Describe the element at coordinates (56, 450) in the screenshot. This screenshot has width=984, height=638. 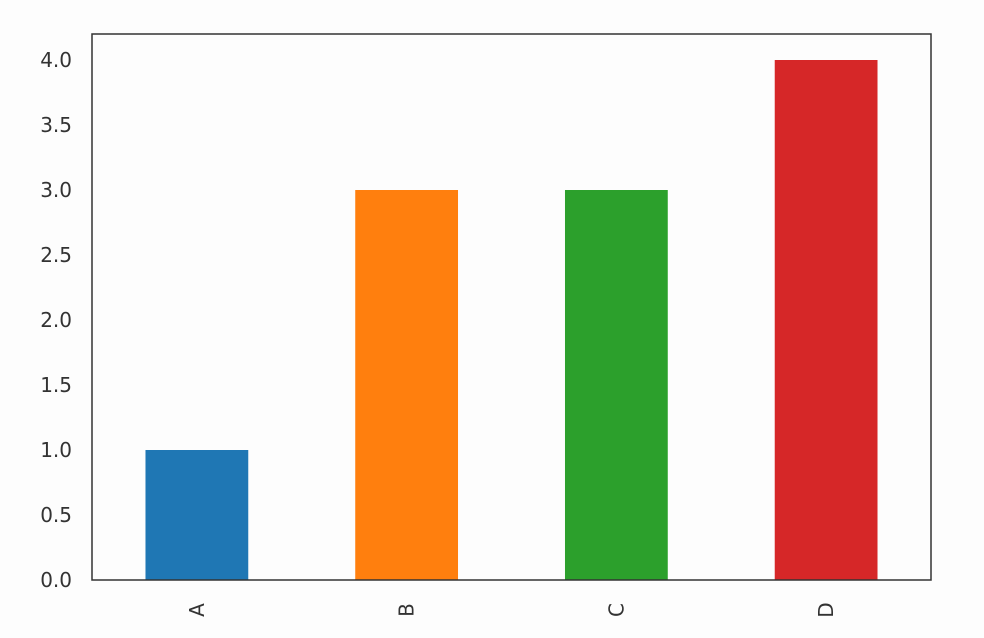
I see `y-tick-label: 1.0` at that location.